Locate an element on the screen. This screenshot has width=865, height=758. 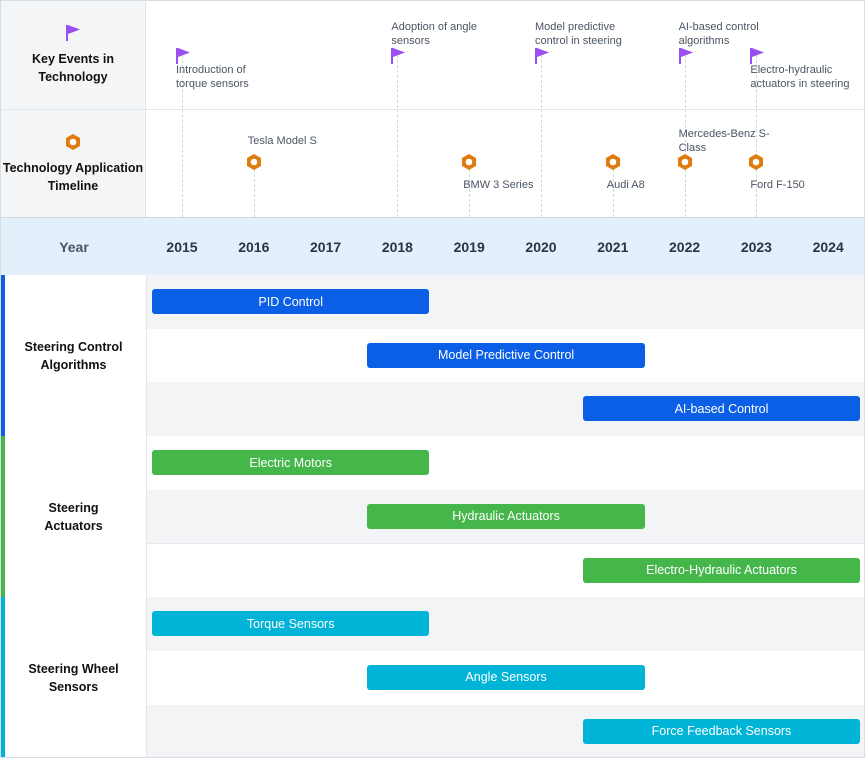
event-label: Adoption of angle sensors is located at coordinates (441, 34).